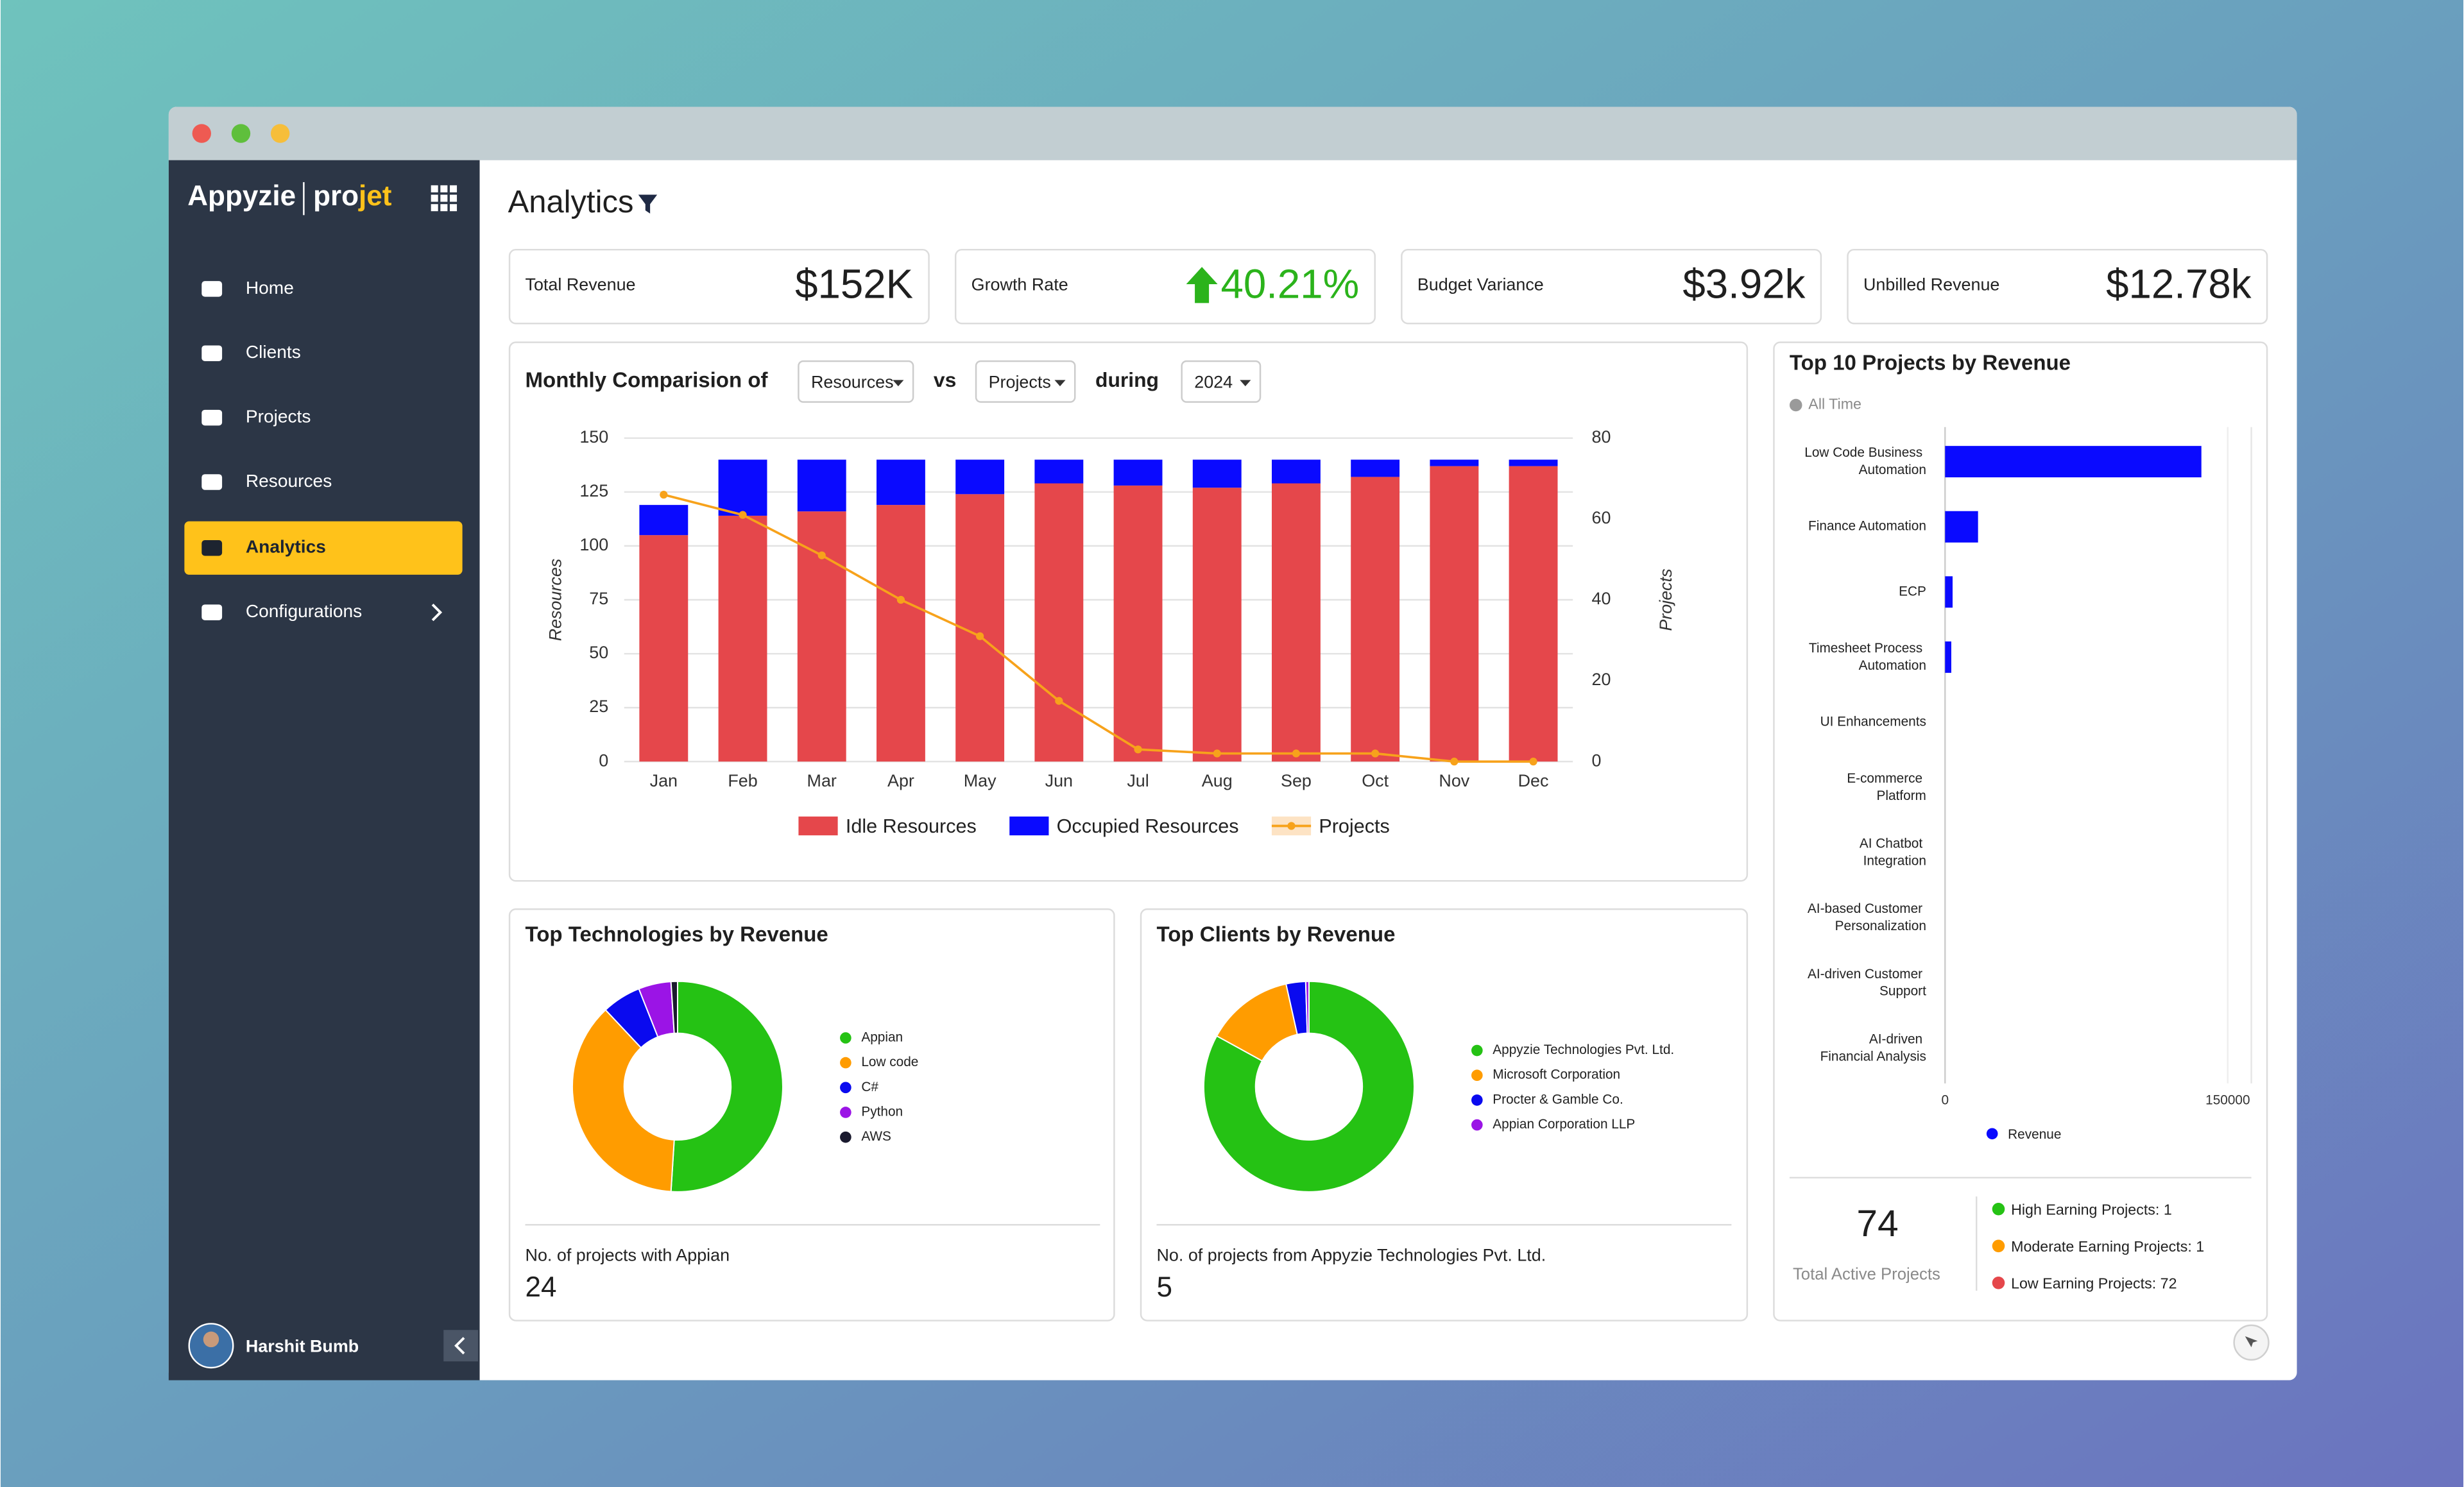 The width and height of the screenshot is (2464, 1487). What do you see at coordinates (202, 133) in the screenshot?
I see `close-button` at bounding box center [202, 133].